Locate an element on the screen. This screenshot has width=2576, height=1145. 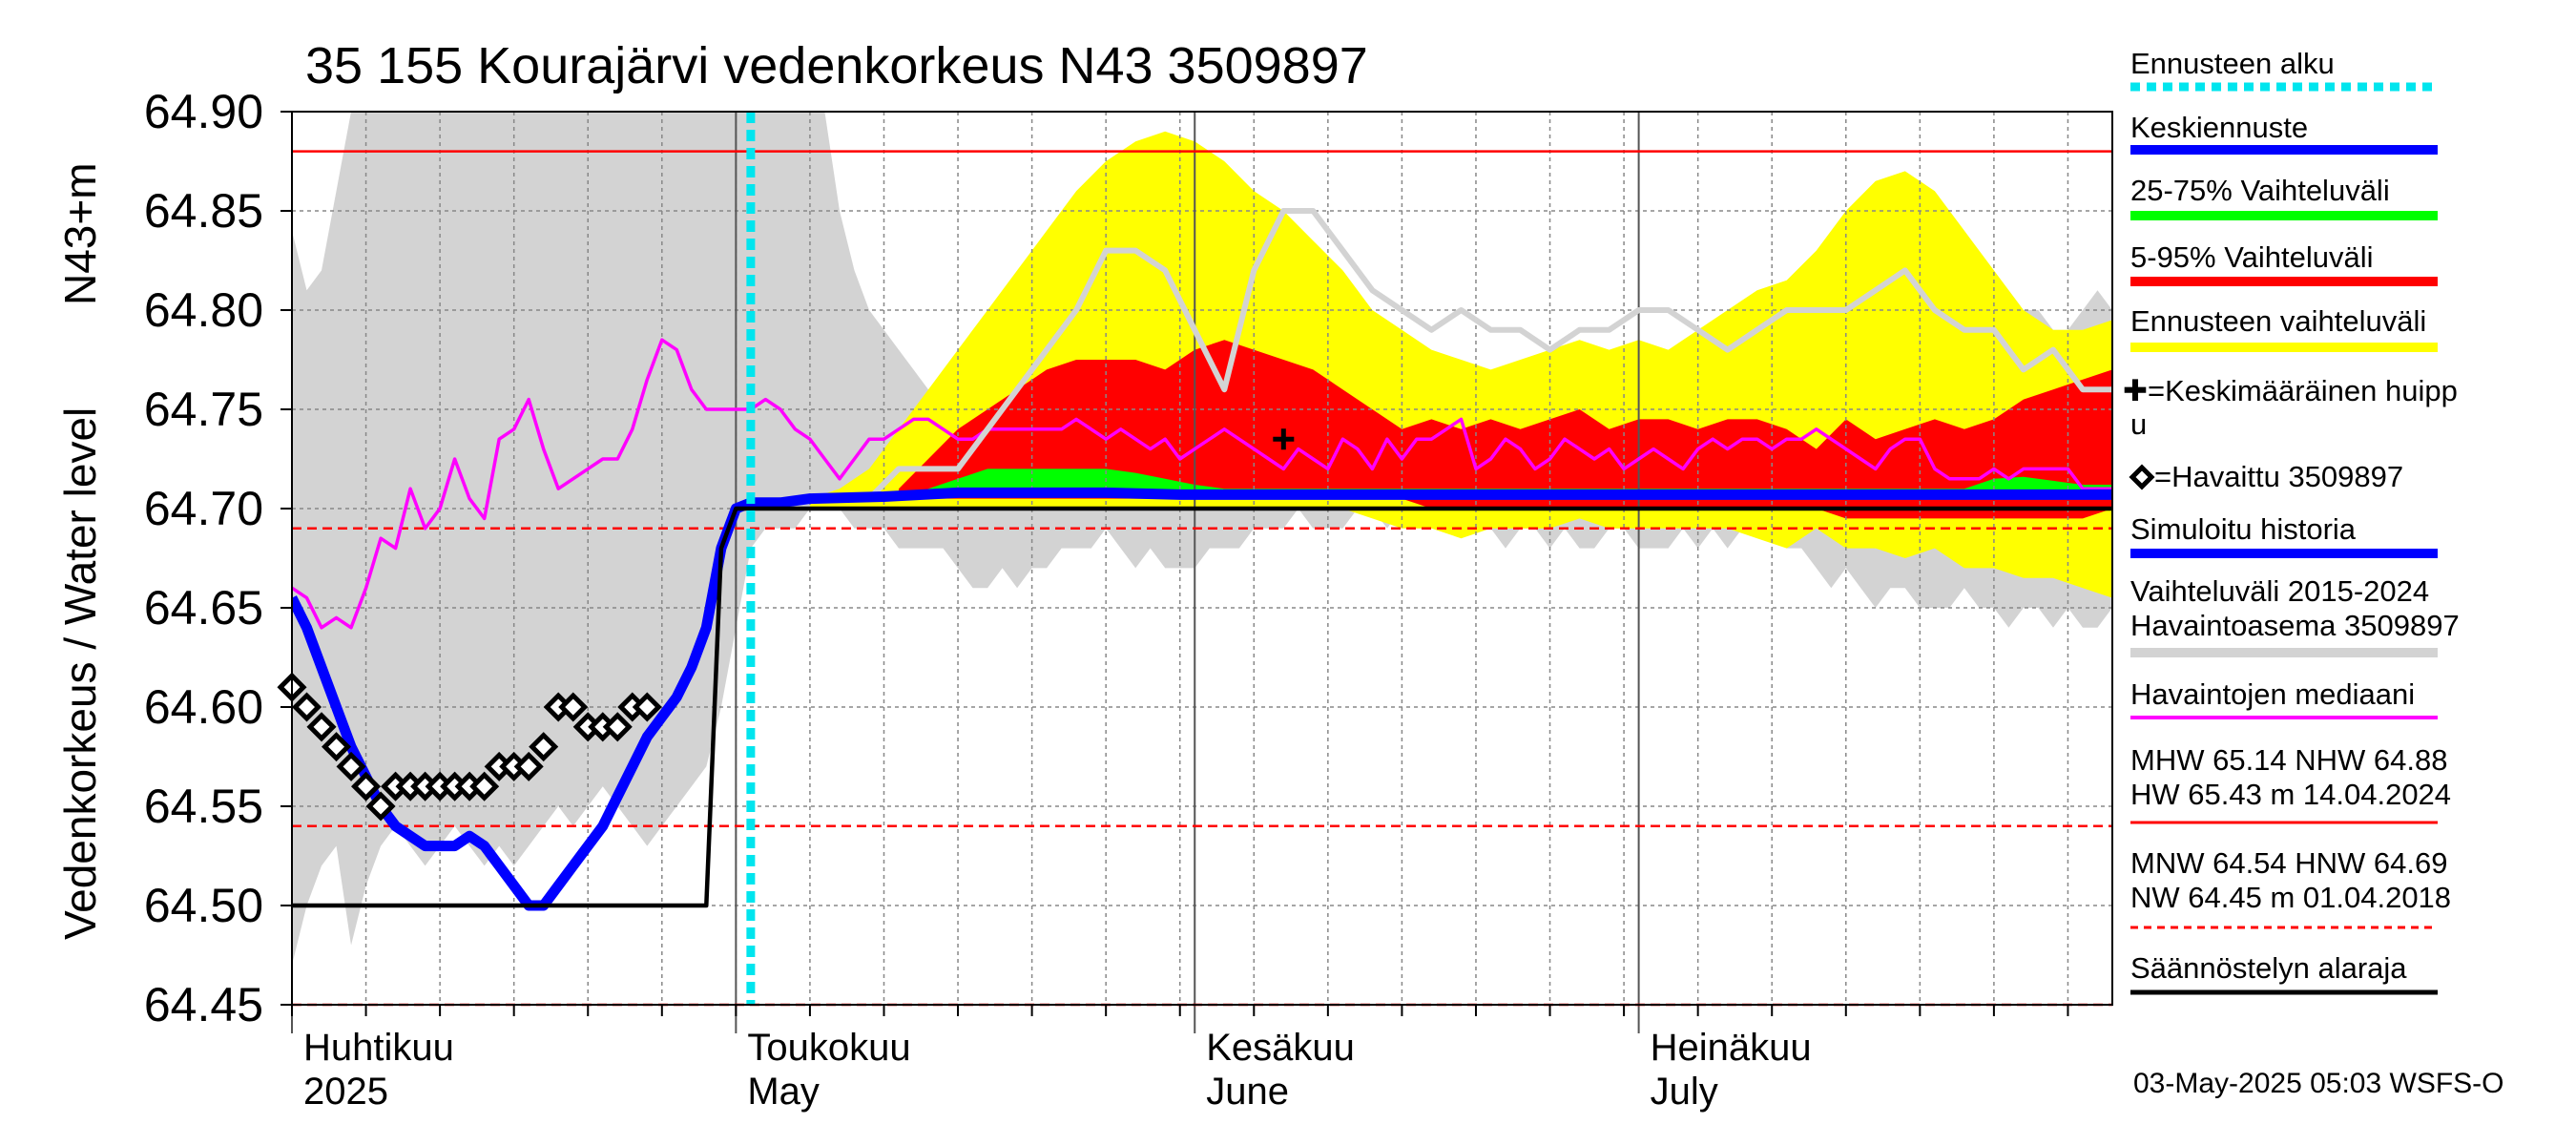
y-tick-label: 64.60 is located at coordinates (203, 707).